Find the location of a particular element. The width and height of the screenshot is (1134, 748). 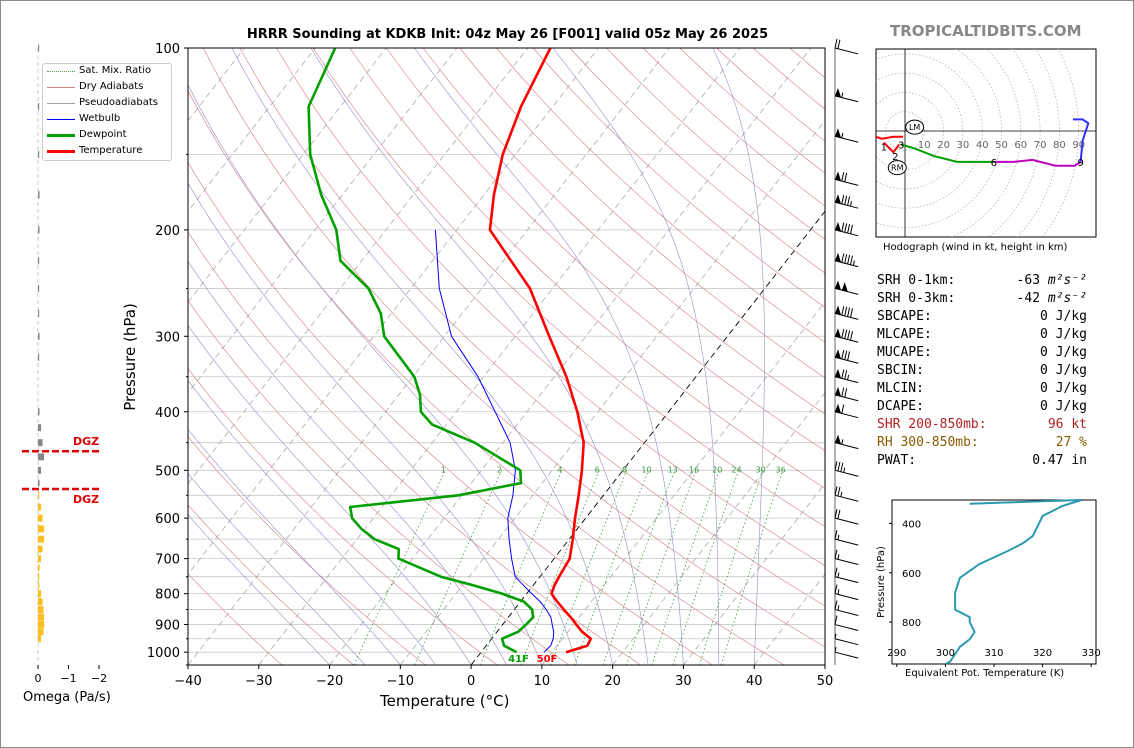

dgz-label-top: DGZ is located at coordinates (86, 441).